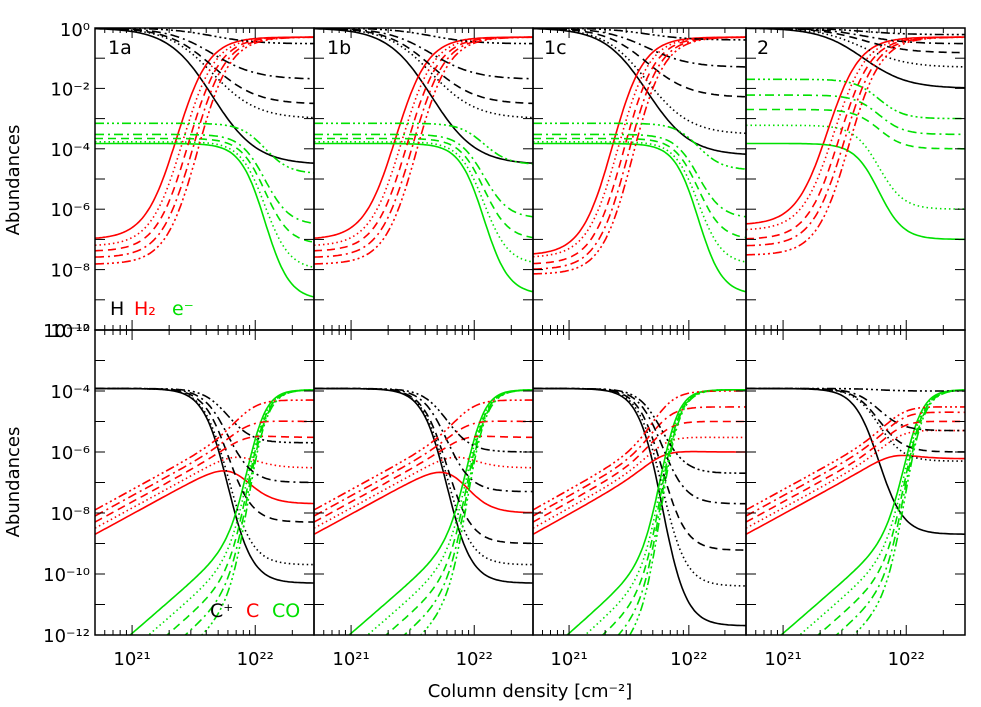 This screenshot has height=707, width=981. What do you see at coordinates (286, 611) in the screenshot?
I see `legend-co: CO` at bounding box center [286, 611].